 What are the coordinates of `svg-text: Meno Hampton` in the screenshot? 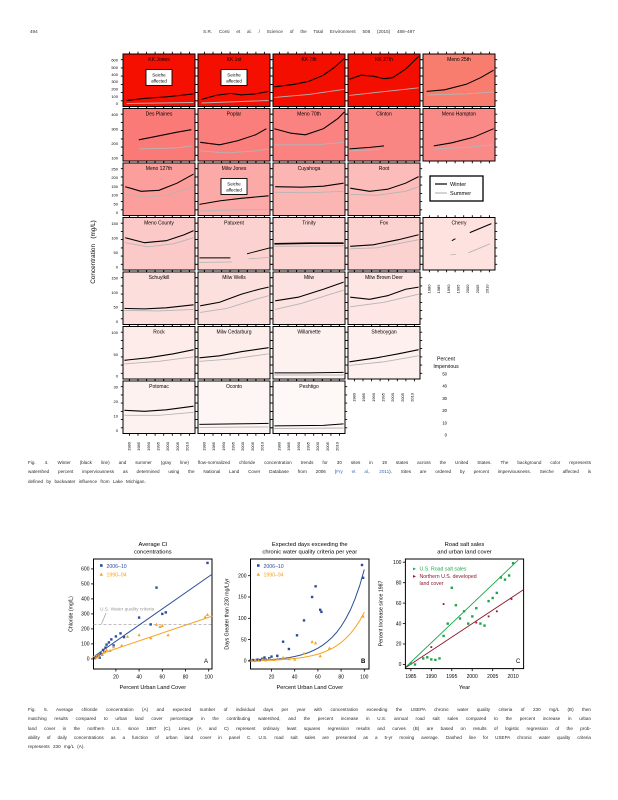 It's located at (459, 115).